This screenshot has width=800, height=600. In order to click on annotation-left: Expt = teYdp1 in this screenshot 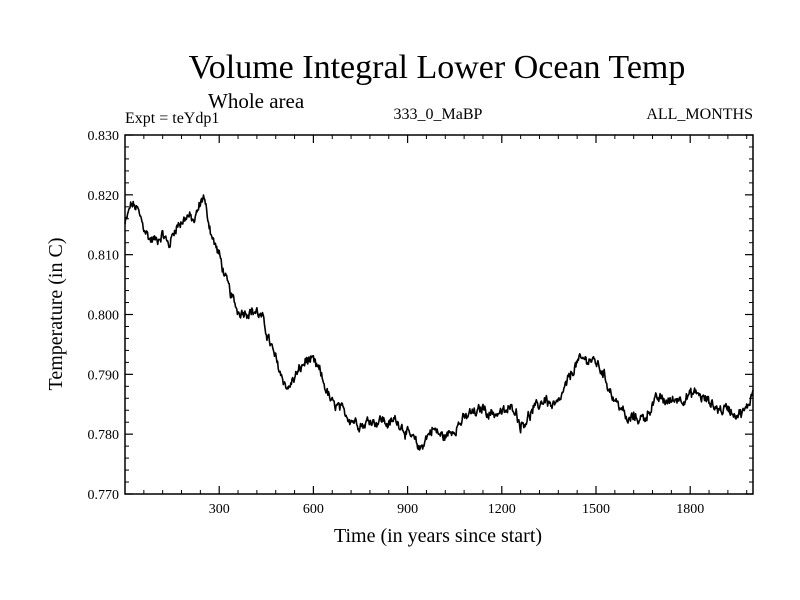, I will do `click(172, 118)`.